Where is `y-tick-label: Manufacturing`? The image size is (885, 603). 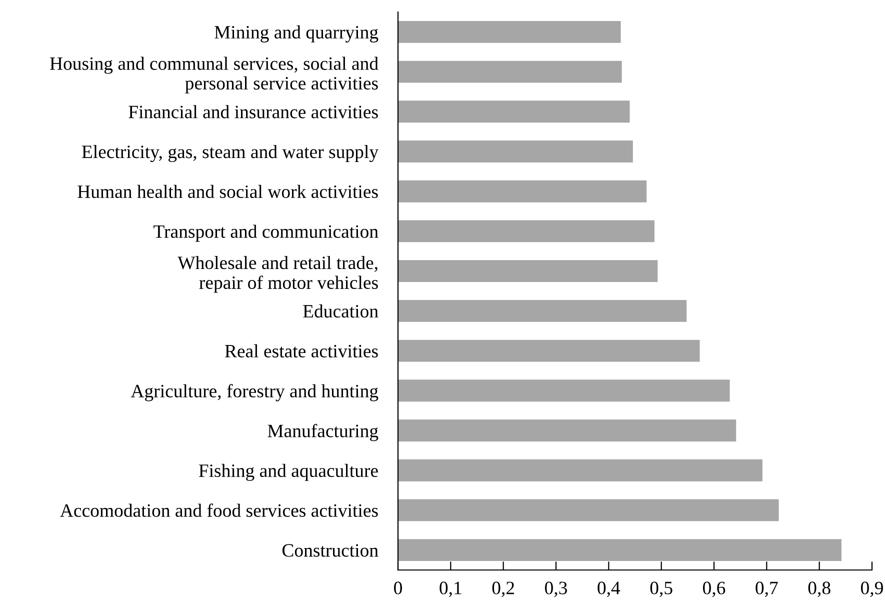 y-tick-label: Manufacturing is located at coordinates (323, 433).